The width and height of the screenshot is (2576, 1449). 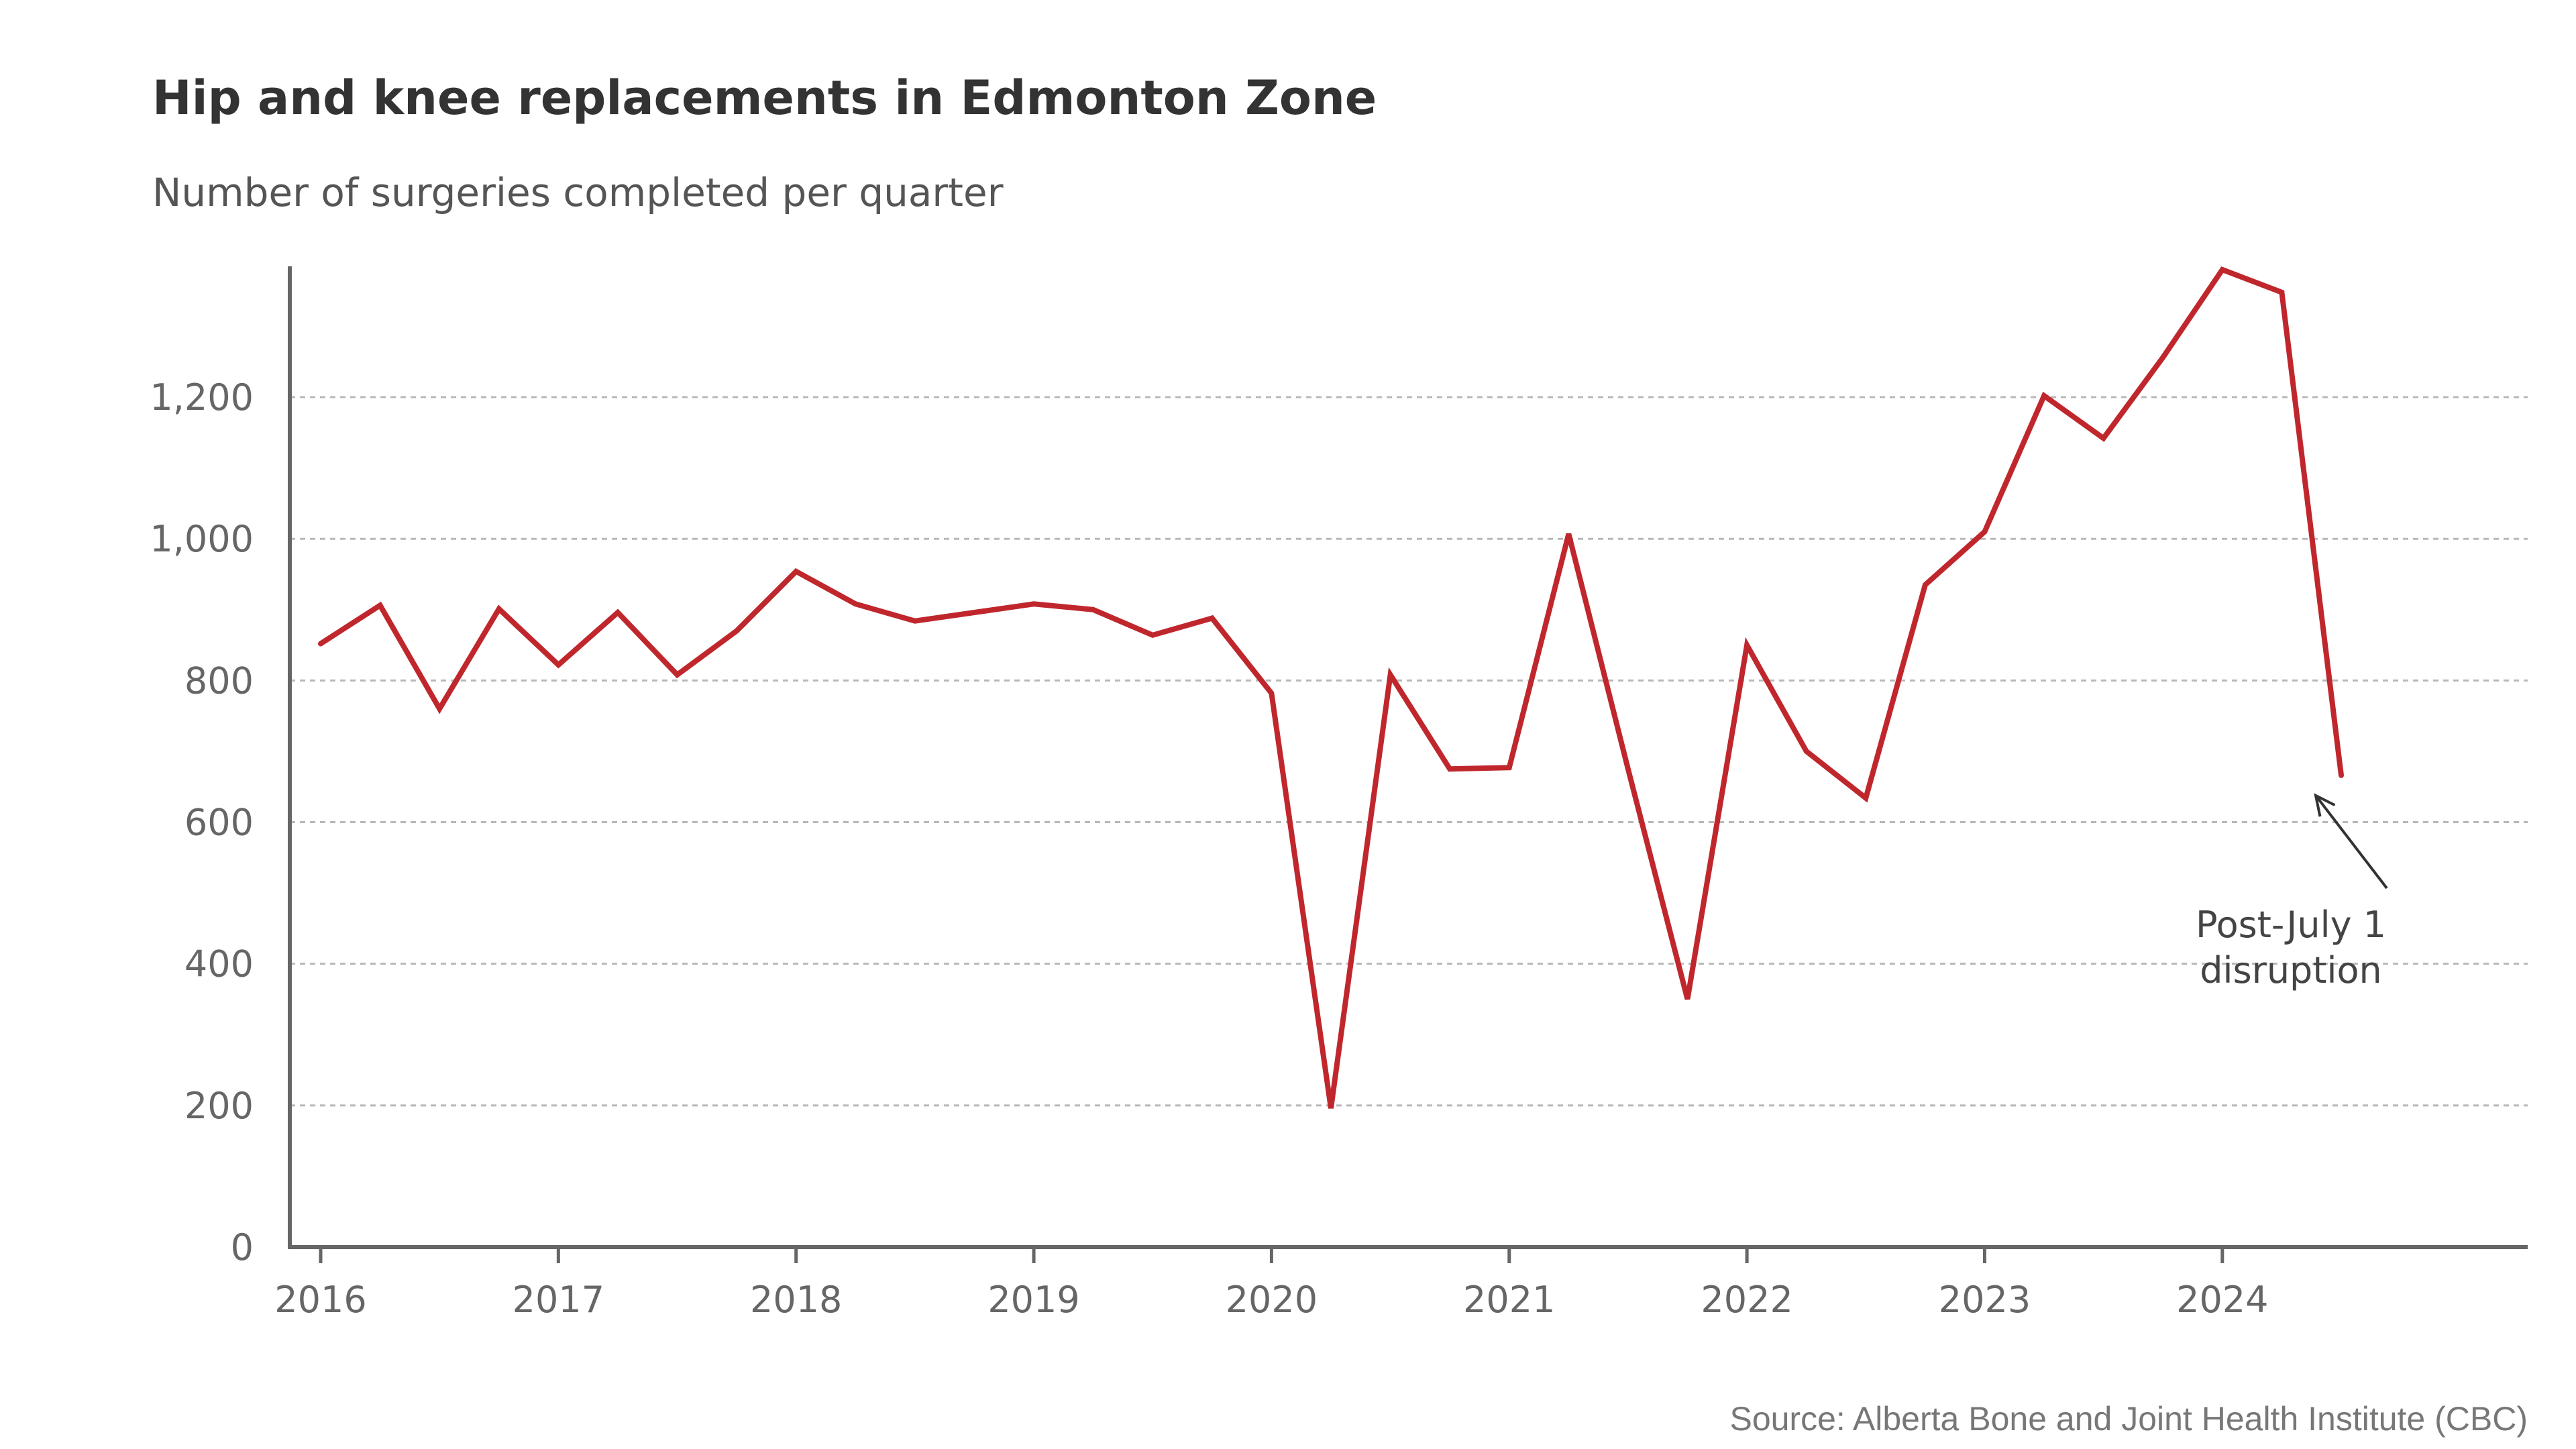 I want to click on annotation-arrow-head, so click(x=2325, y=805).